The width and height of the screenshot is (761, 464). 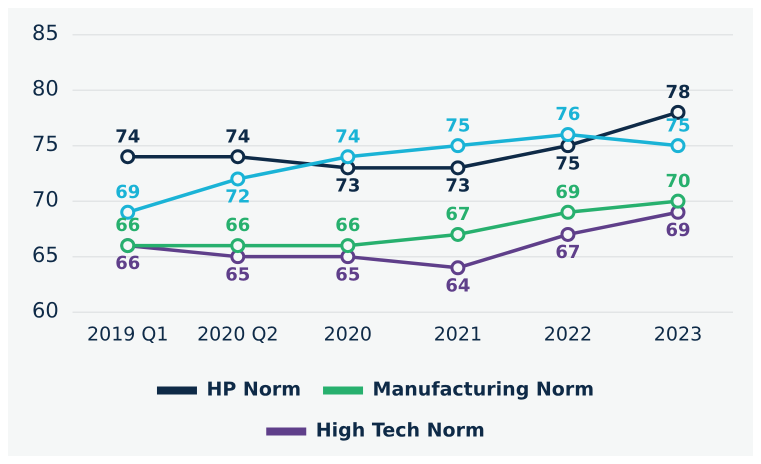 I want to click on legend-label: High Tech Norm, so click(x=400, y=430).